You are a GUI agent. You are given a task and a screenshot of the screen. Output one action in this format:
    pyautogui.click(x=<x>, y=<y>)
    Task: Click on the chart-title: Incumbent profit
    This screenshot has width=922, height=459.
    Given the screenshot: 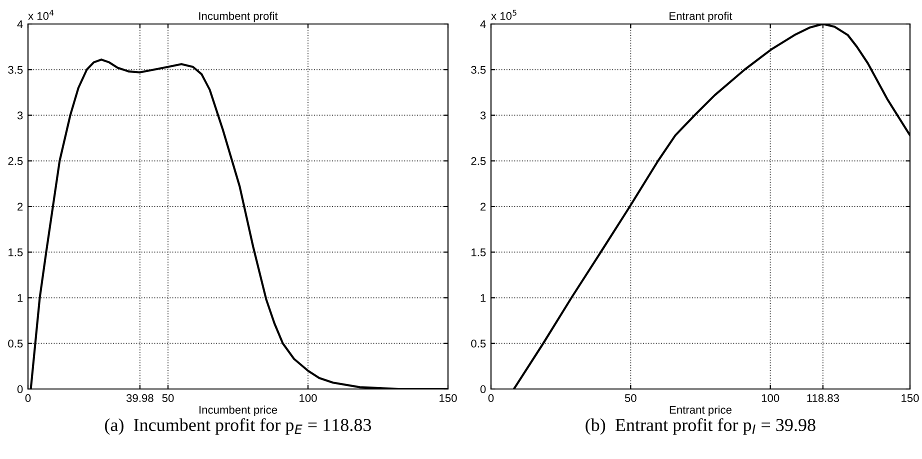 What is the action you would take?
    pyautogui.click(x=238, y=17)
    